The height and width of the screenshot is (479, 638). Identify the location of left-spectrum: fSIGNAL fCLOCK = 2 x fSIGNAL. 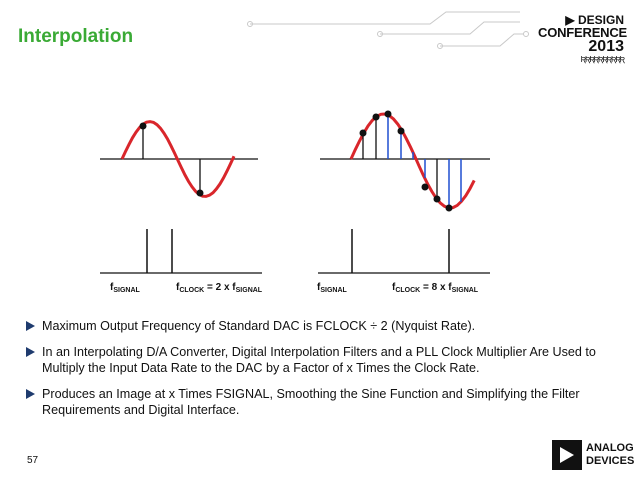
(181, 261).